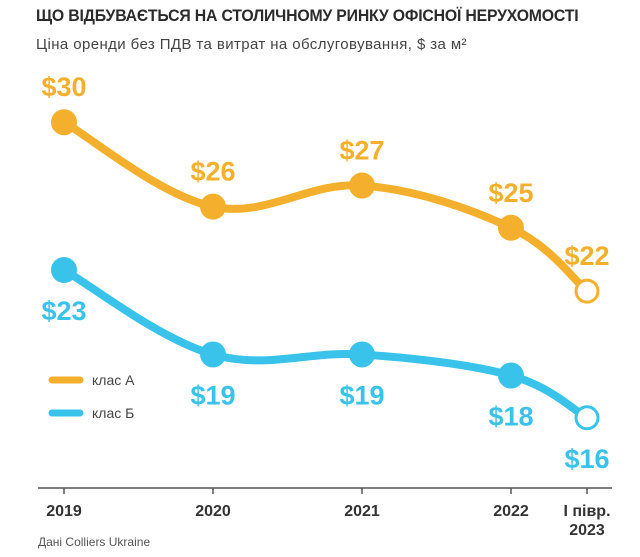 The height and width of the screenshot is (557, 640). I want to click on data-label: $26, so click(212, 172).